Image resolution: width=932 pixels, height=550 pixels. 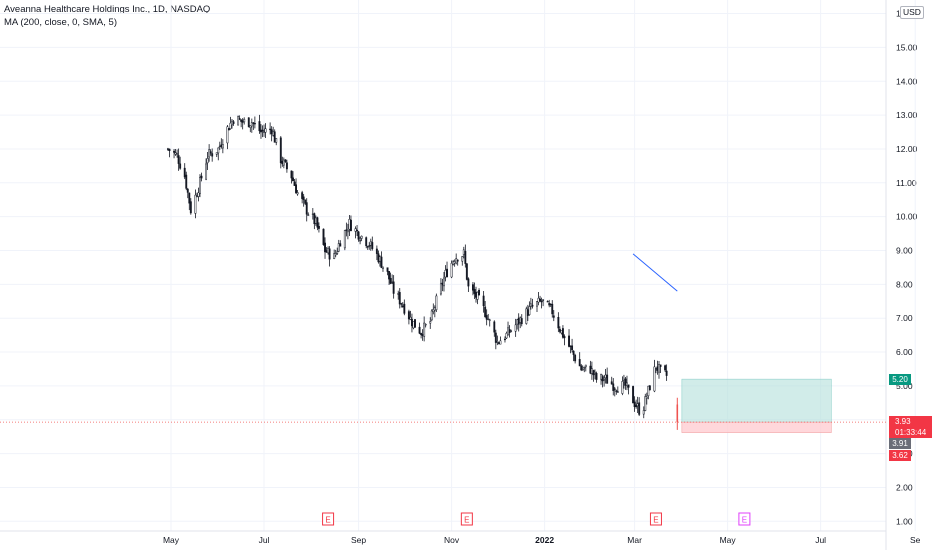 I want to click on y-tick-label: 15.00, so click(x=907, y=47).